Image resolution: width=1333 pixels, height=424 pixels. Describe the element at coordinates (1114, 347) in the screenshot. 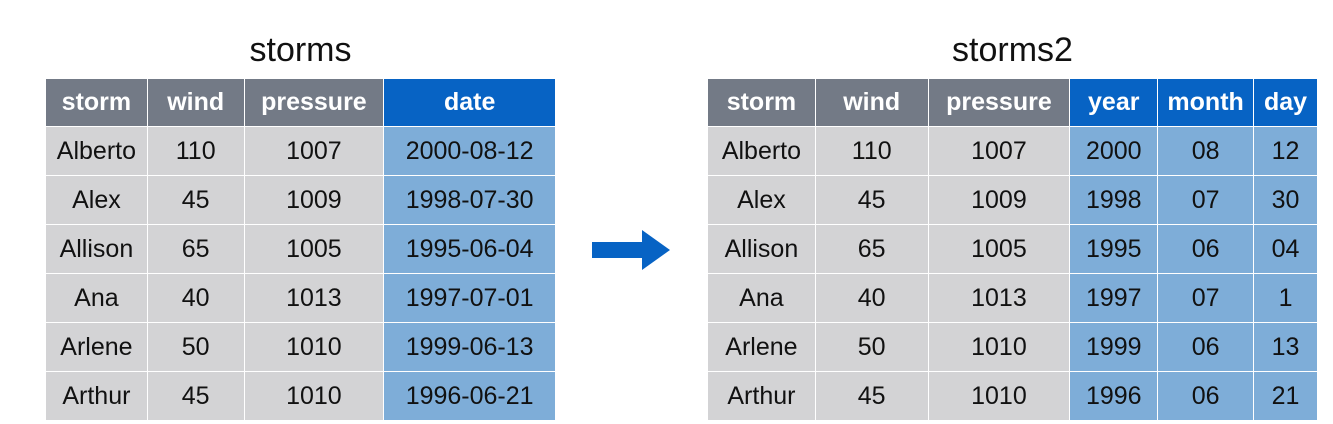

I see `cell-year: 1999` at that location.